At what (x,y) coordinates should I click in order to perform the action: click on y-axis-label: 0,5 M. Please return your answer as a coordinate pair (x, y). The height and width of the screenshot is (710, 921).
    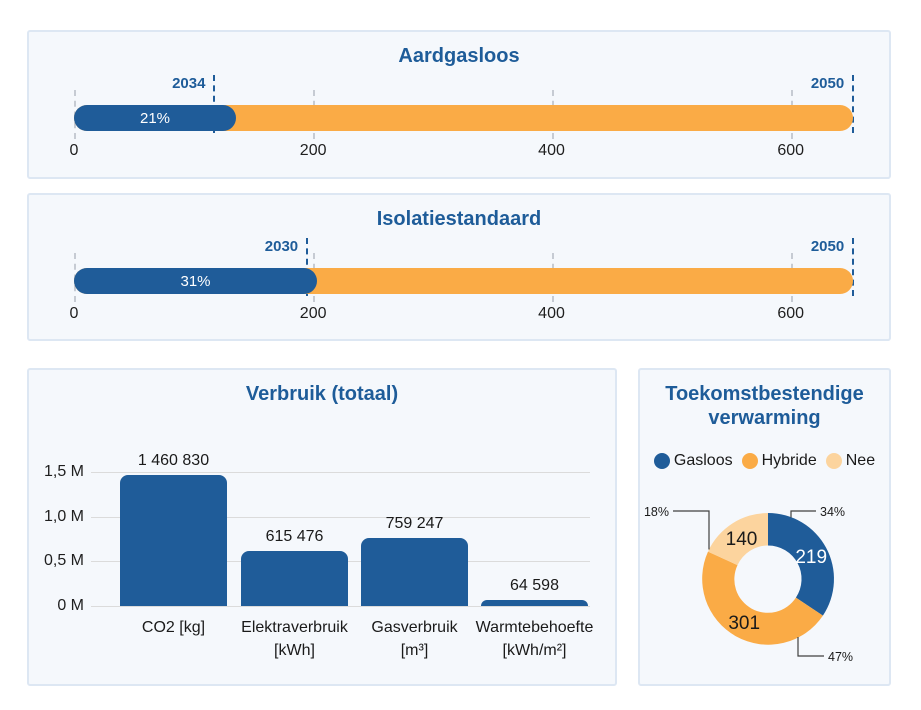
    Looking at the image, I should click on (63, 561).